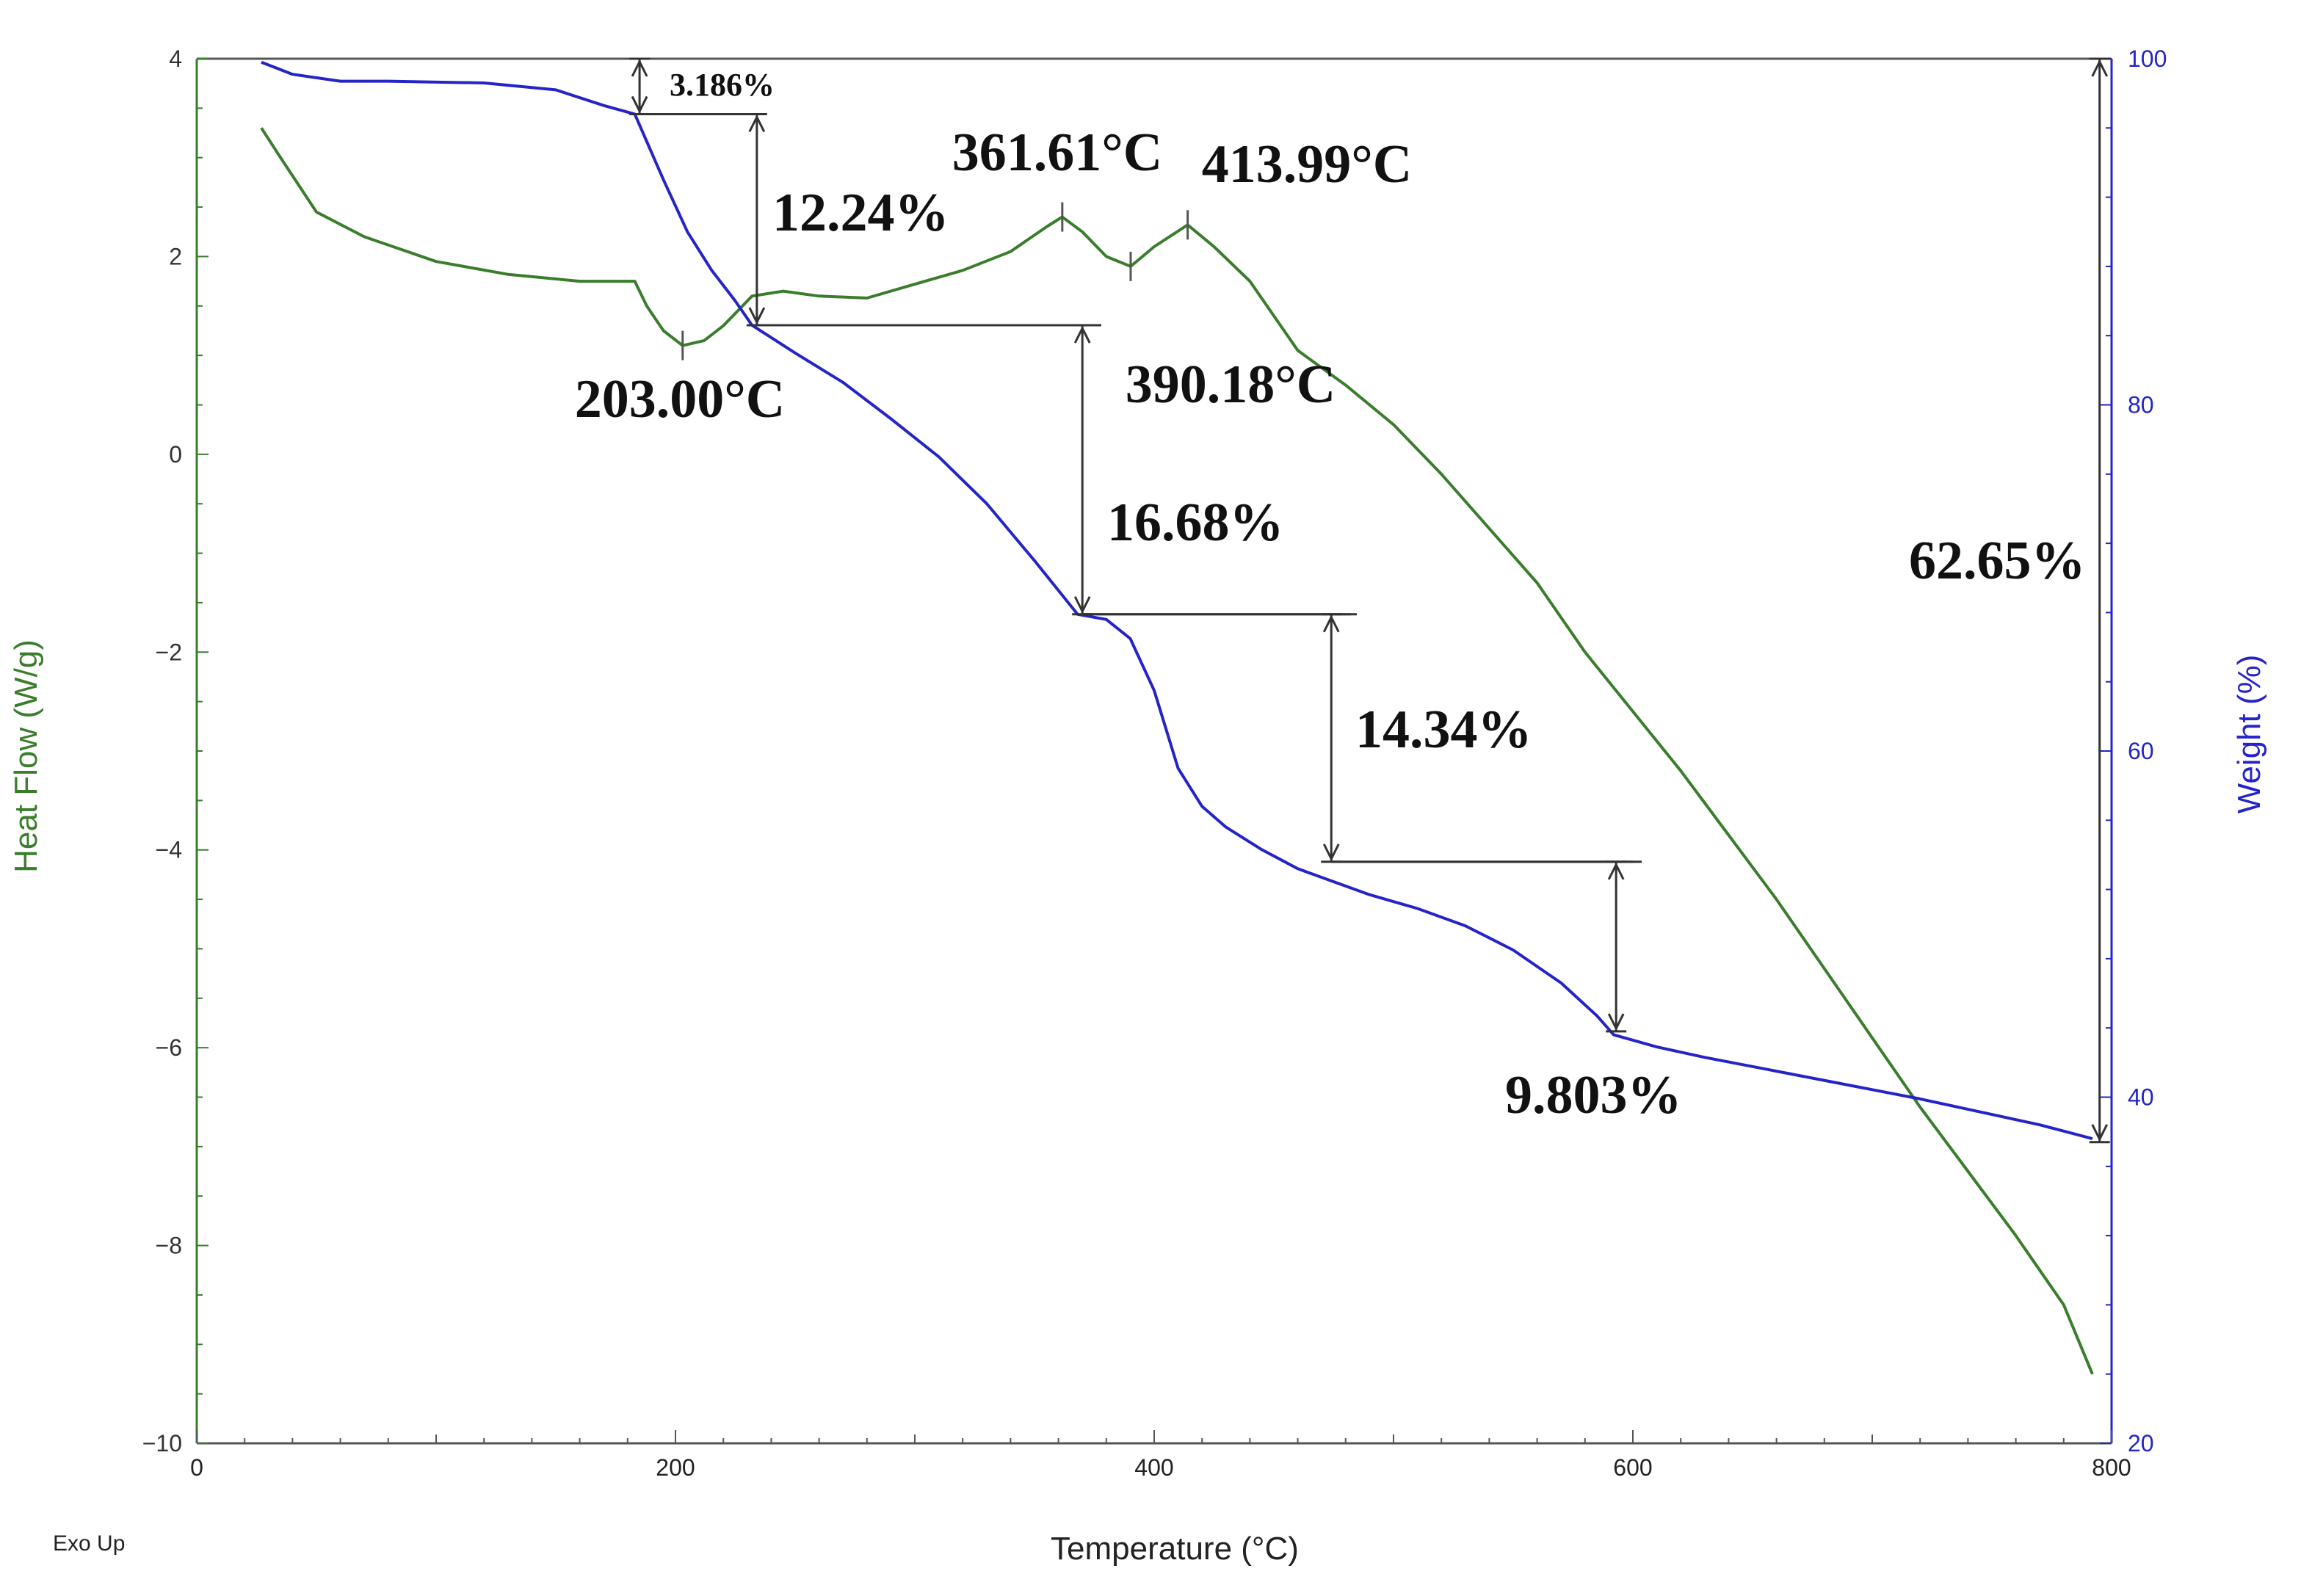  I want to click on peak-label: 361.61°C, so click(1057, 153).